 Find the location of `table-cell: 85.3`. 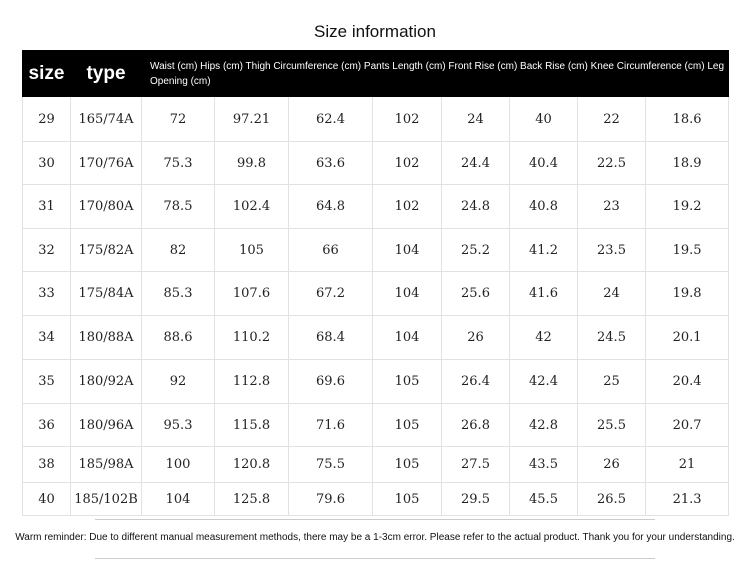

table-cell: 85.3 is located at coordinates (178, 293).